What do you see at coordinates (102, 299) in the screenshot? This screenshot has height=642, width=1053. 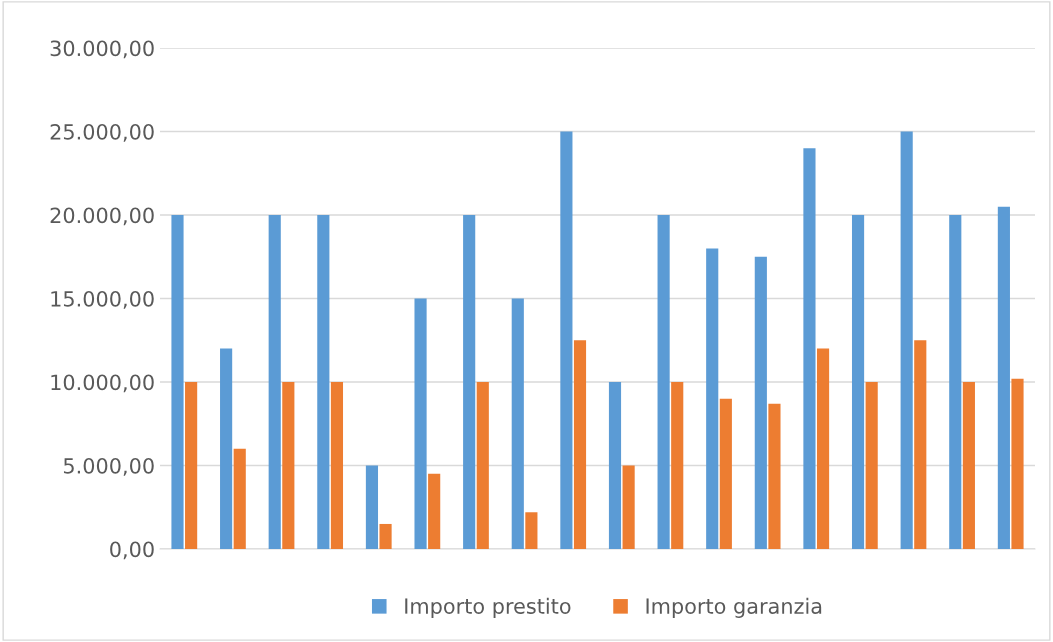 I see `y-tick-label: 15.000,00` at bounding box center [102, 299].